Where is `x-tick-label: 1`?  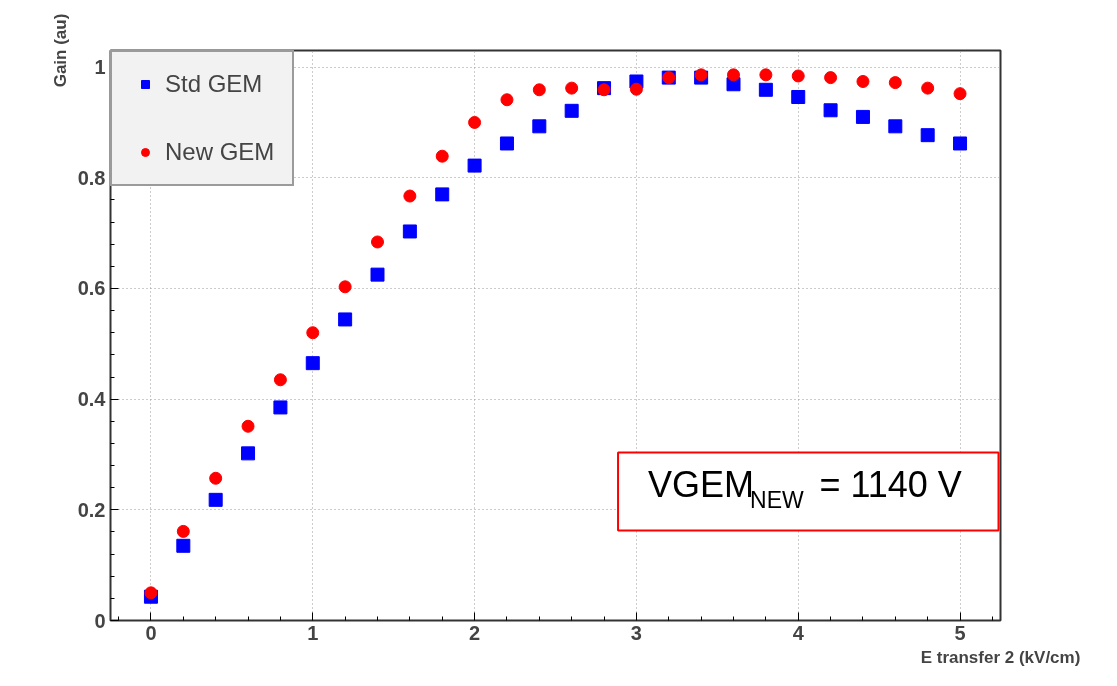 x-tick-label: 1 is located at coordinates (313, 632).